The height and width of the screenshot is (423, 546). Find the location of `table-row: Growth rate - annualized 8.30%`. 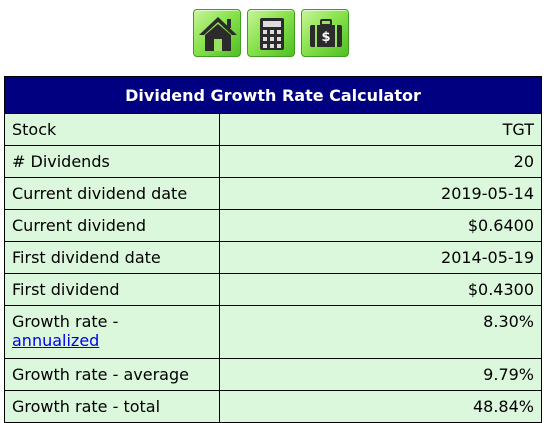

table-row: Growth rate - annualized 8.30% is located at coordinates (273, 332).